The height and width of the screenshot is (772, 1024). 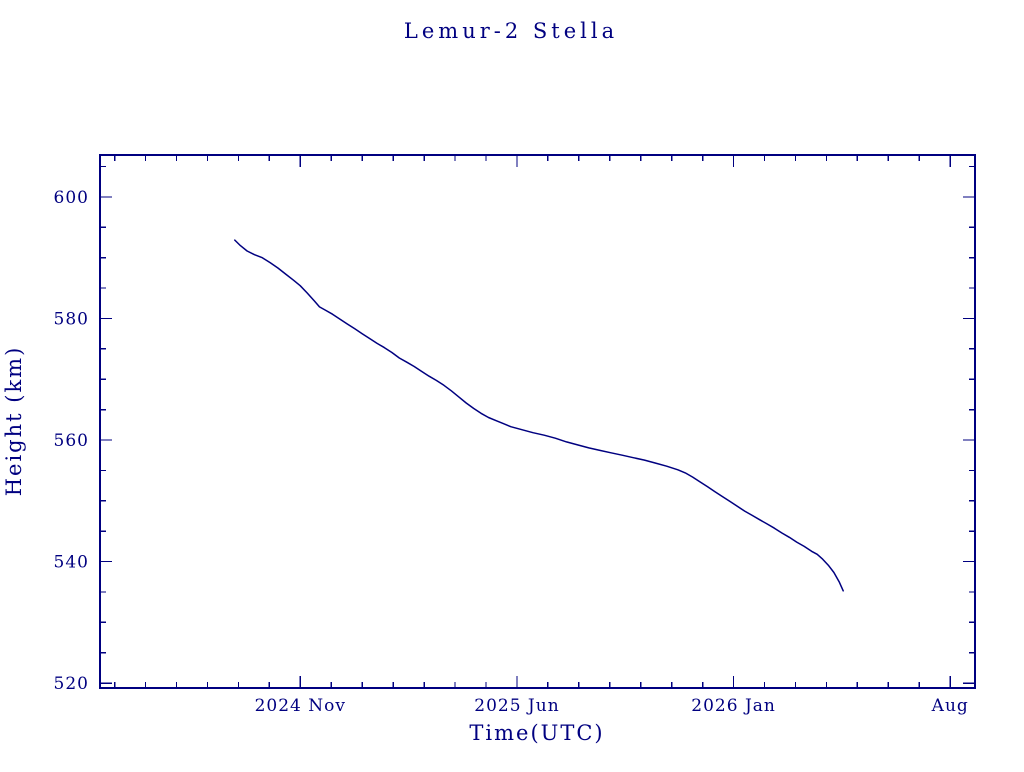 What do you see at coordinates (300, 706) in the screenshot?
I see `x-tick-label: 2024 Nov` at bounding box center [300, 706].